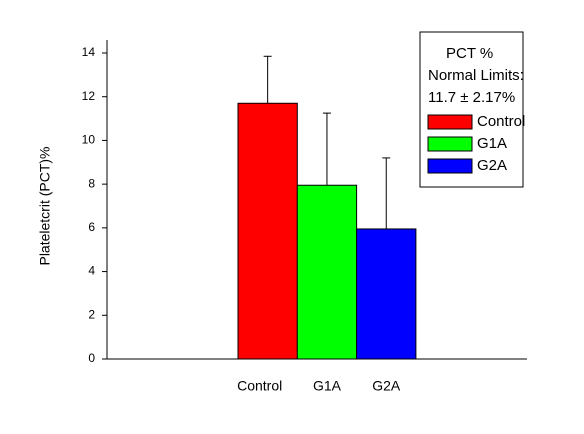 Image resolution: width=584 pixels, height=434 pixels. I want to click on legend-label: G1A, so click(492, 143).